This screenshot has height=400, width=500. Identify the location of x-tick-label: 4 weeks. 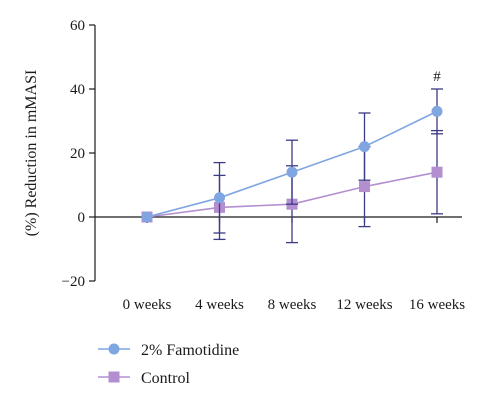
(219, 305).